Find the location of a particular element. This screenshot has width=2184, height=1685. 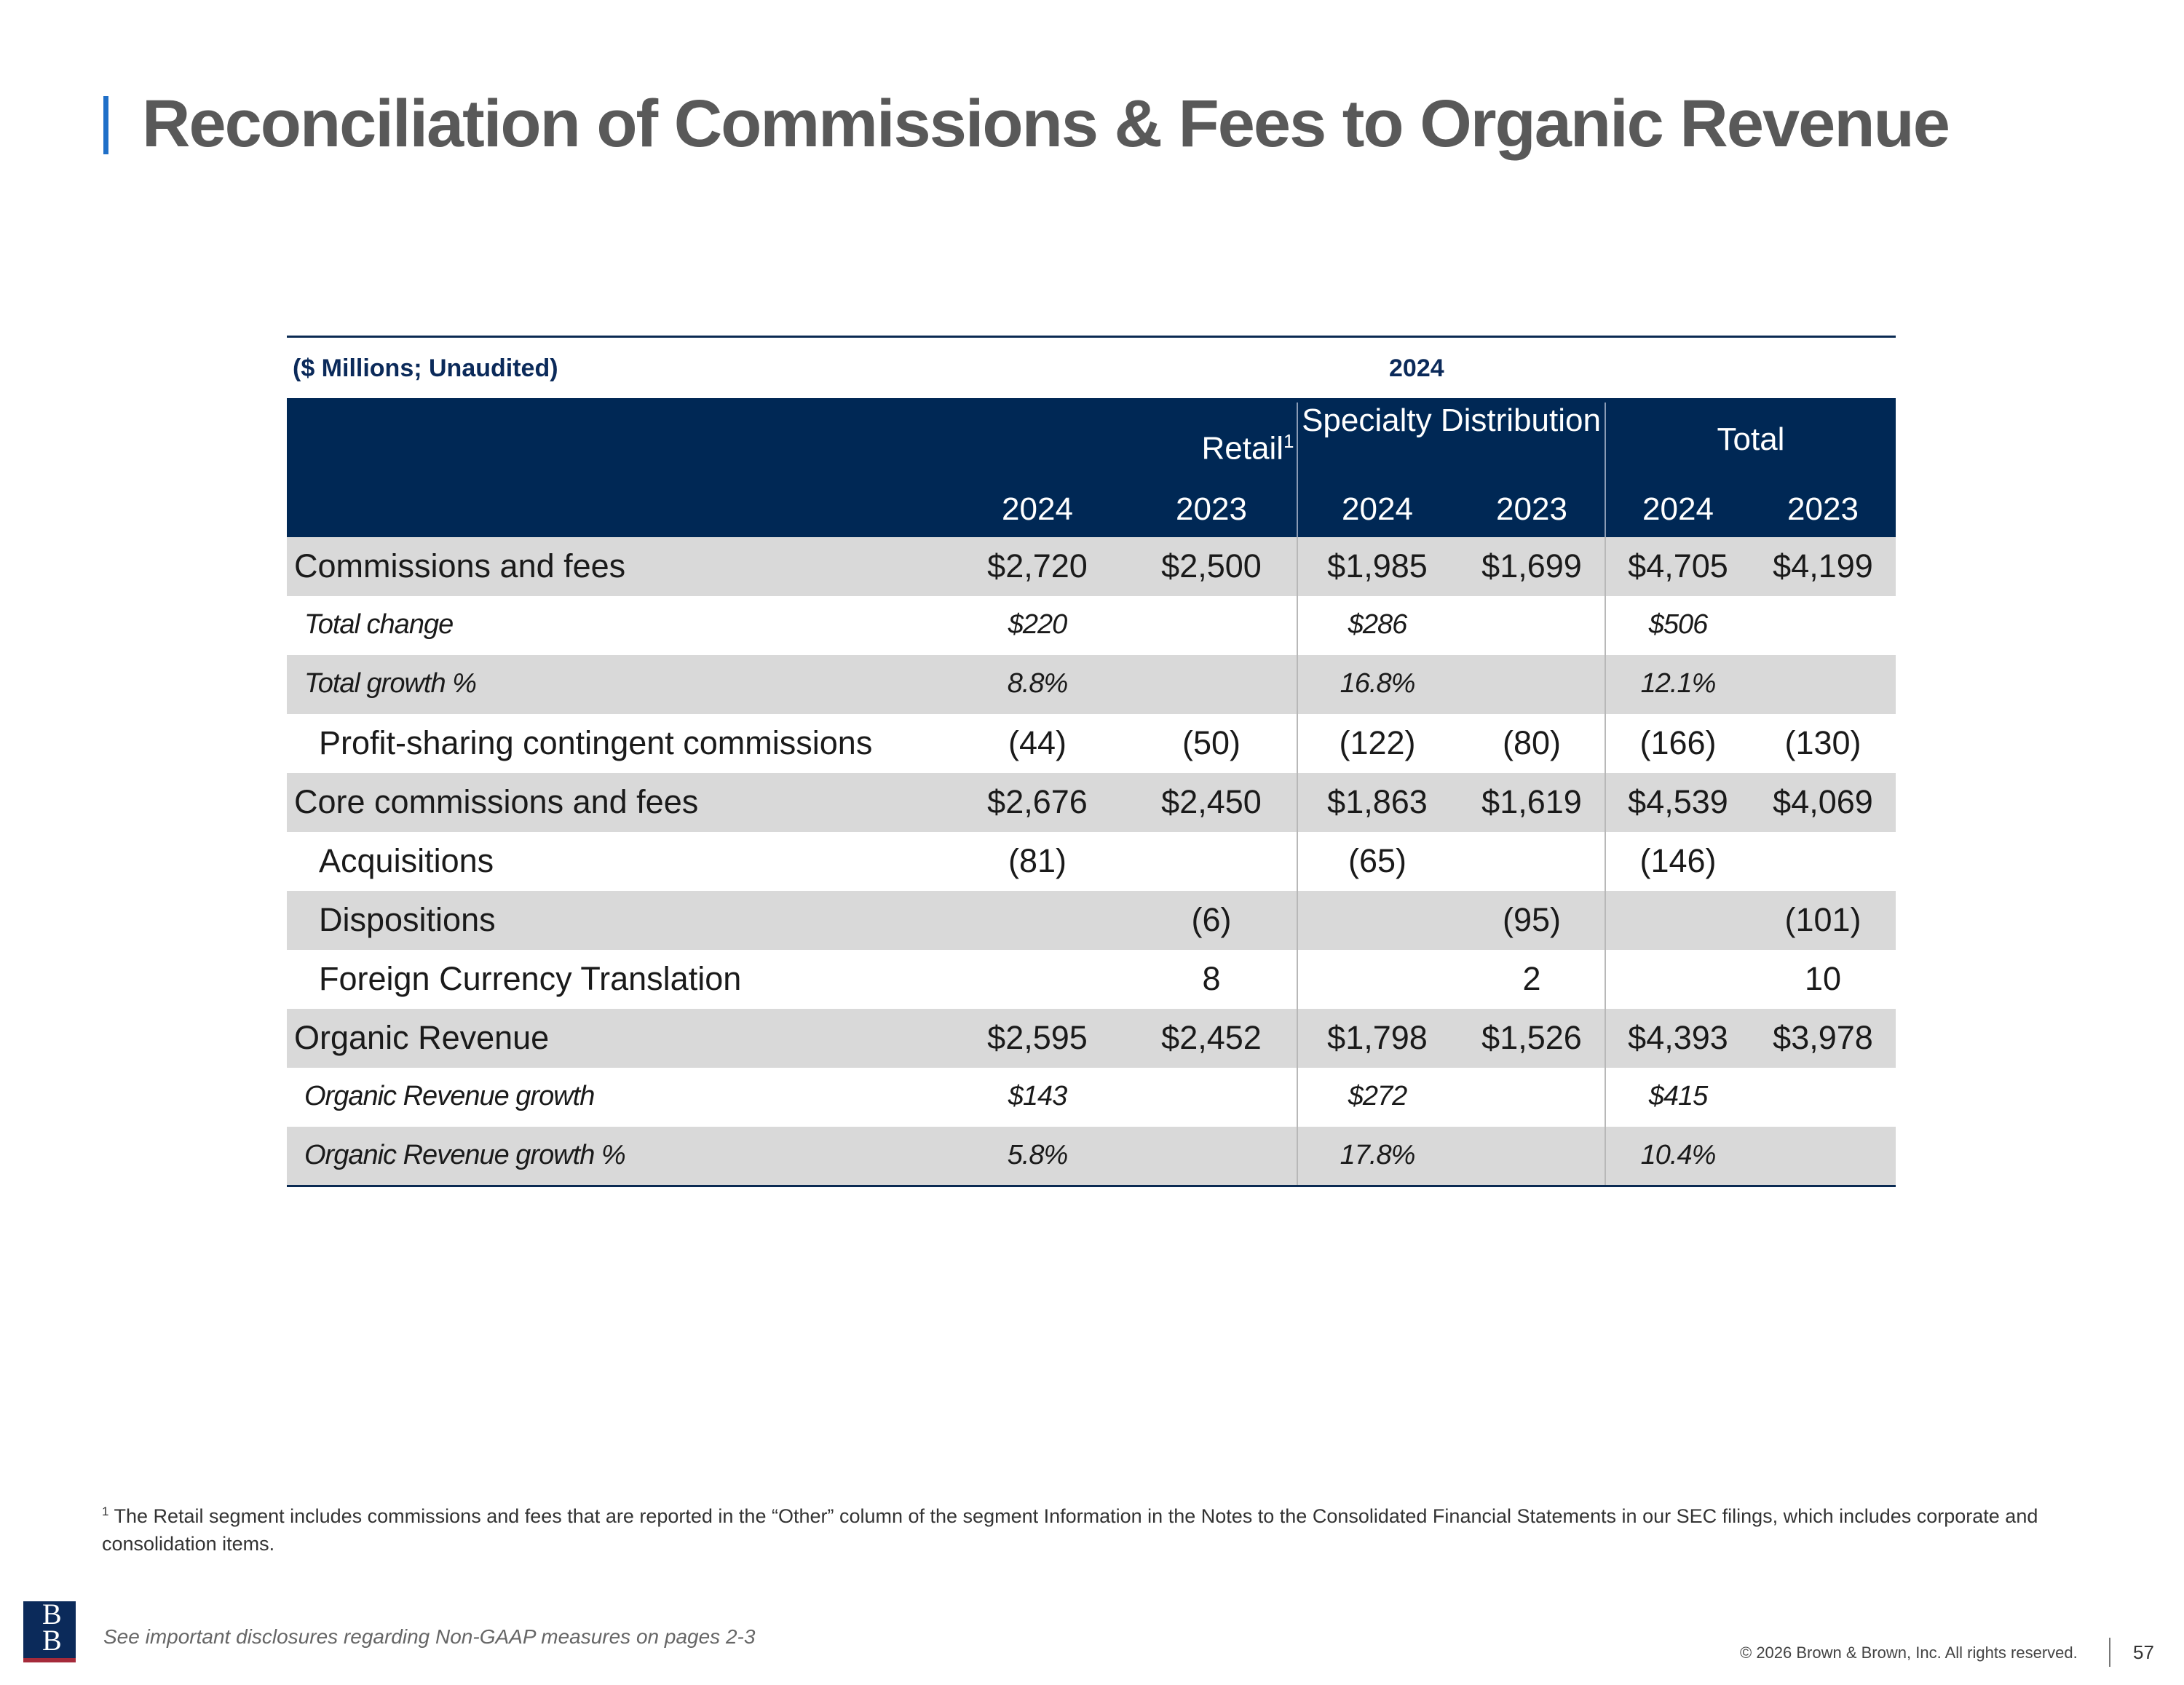

cell-value: $415 is located at coordinates (1678, 1096).